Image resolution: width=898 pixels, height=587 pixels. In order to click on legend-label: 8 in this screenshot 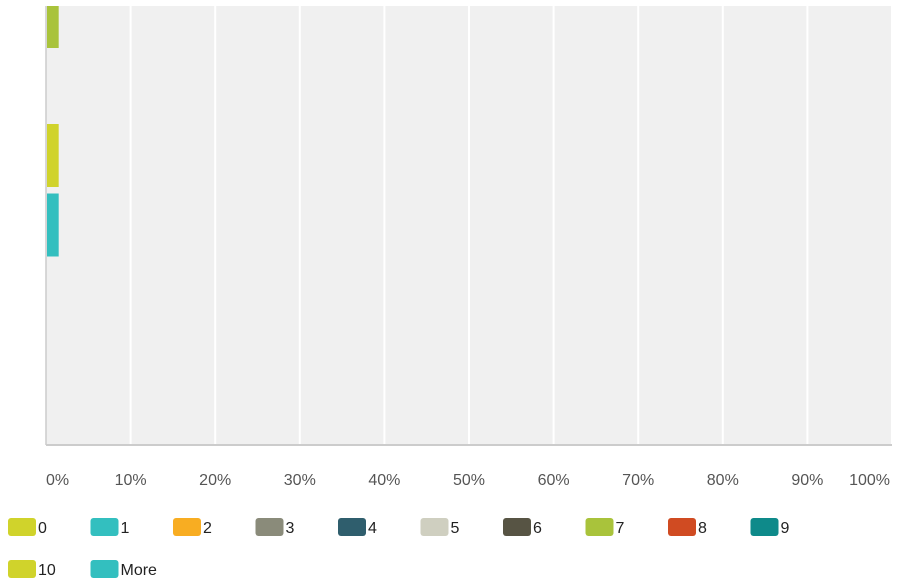, I will do `click(702, 528)`.